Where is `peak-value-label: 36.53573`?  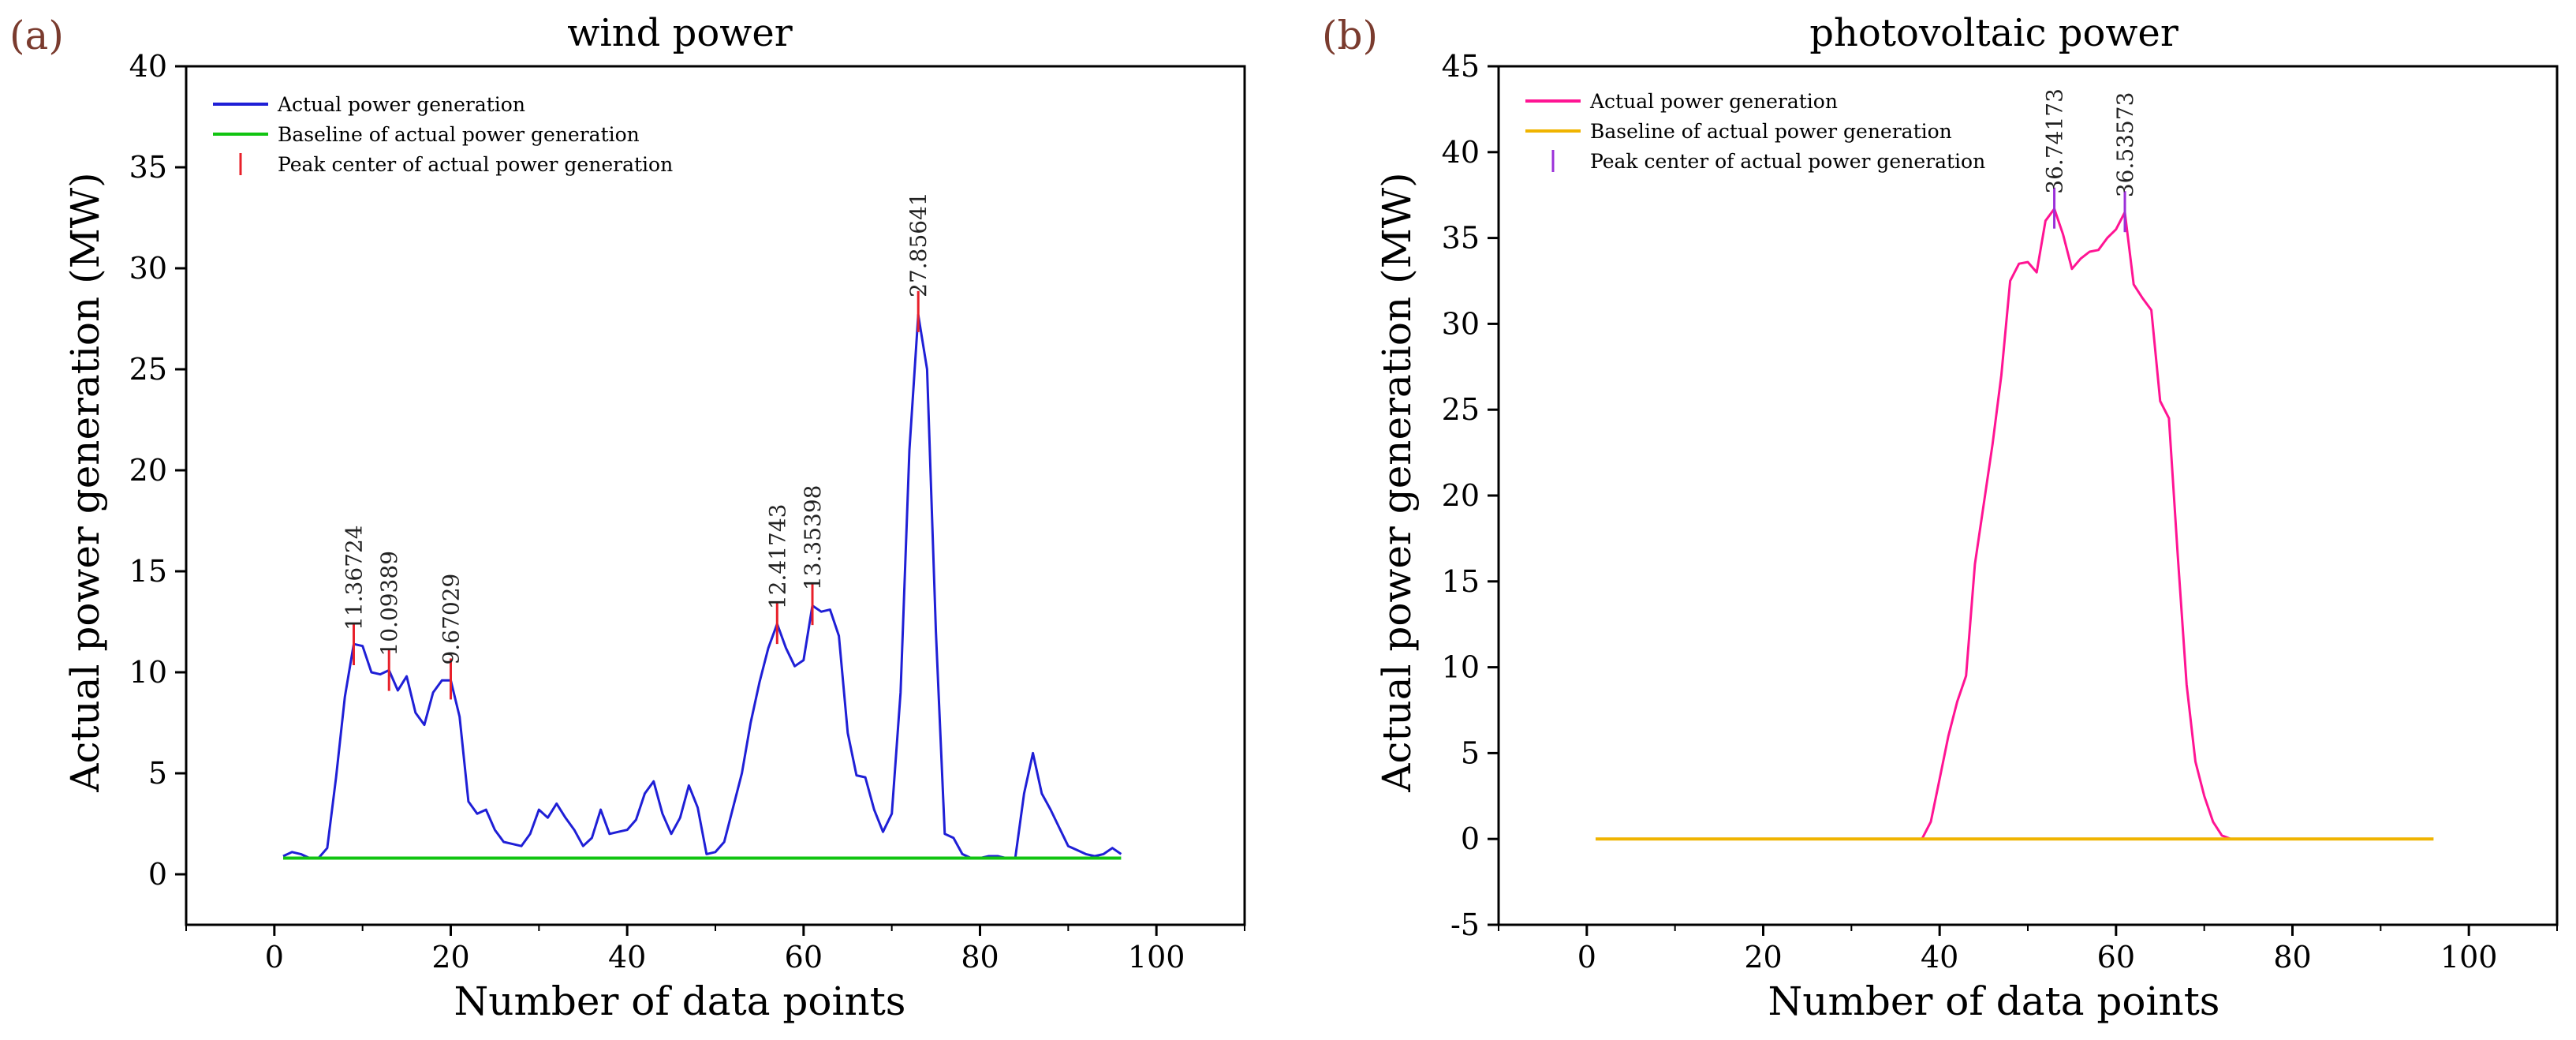 peak-value-label: 36.53573 is located at coordinates (2125, 145).